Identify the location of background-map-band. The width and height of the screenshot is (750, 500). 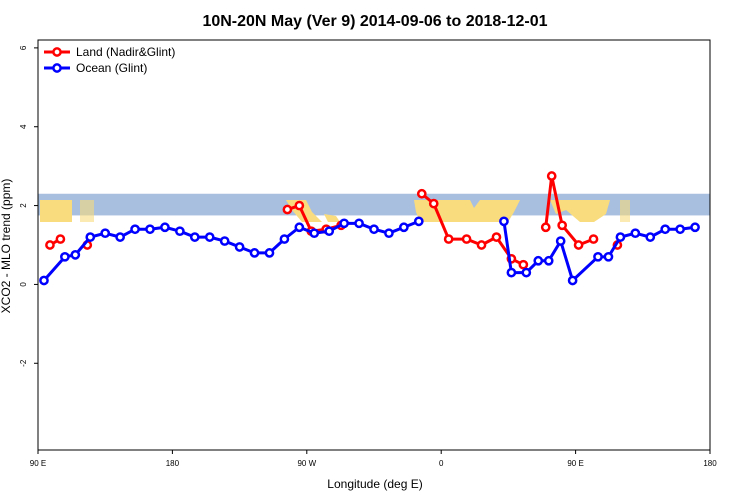
(374, 207).